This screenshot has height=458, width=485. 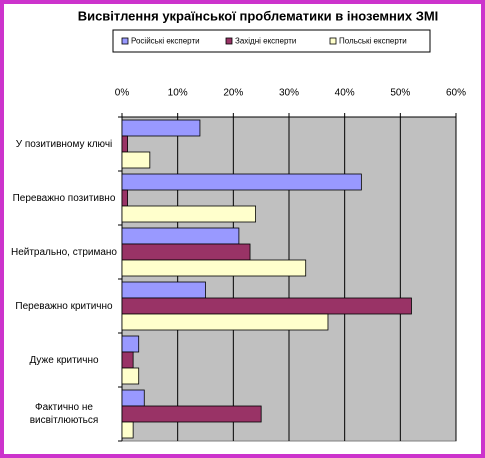 I want to click on x-tick-label: 30%, so click(x=289, y=93).